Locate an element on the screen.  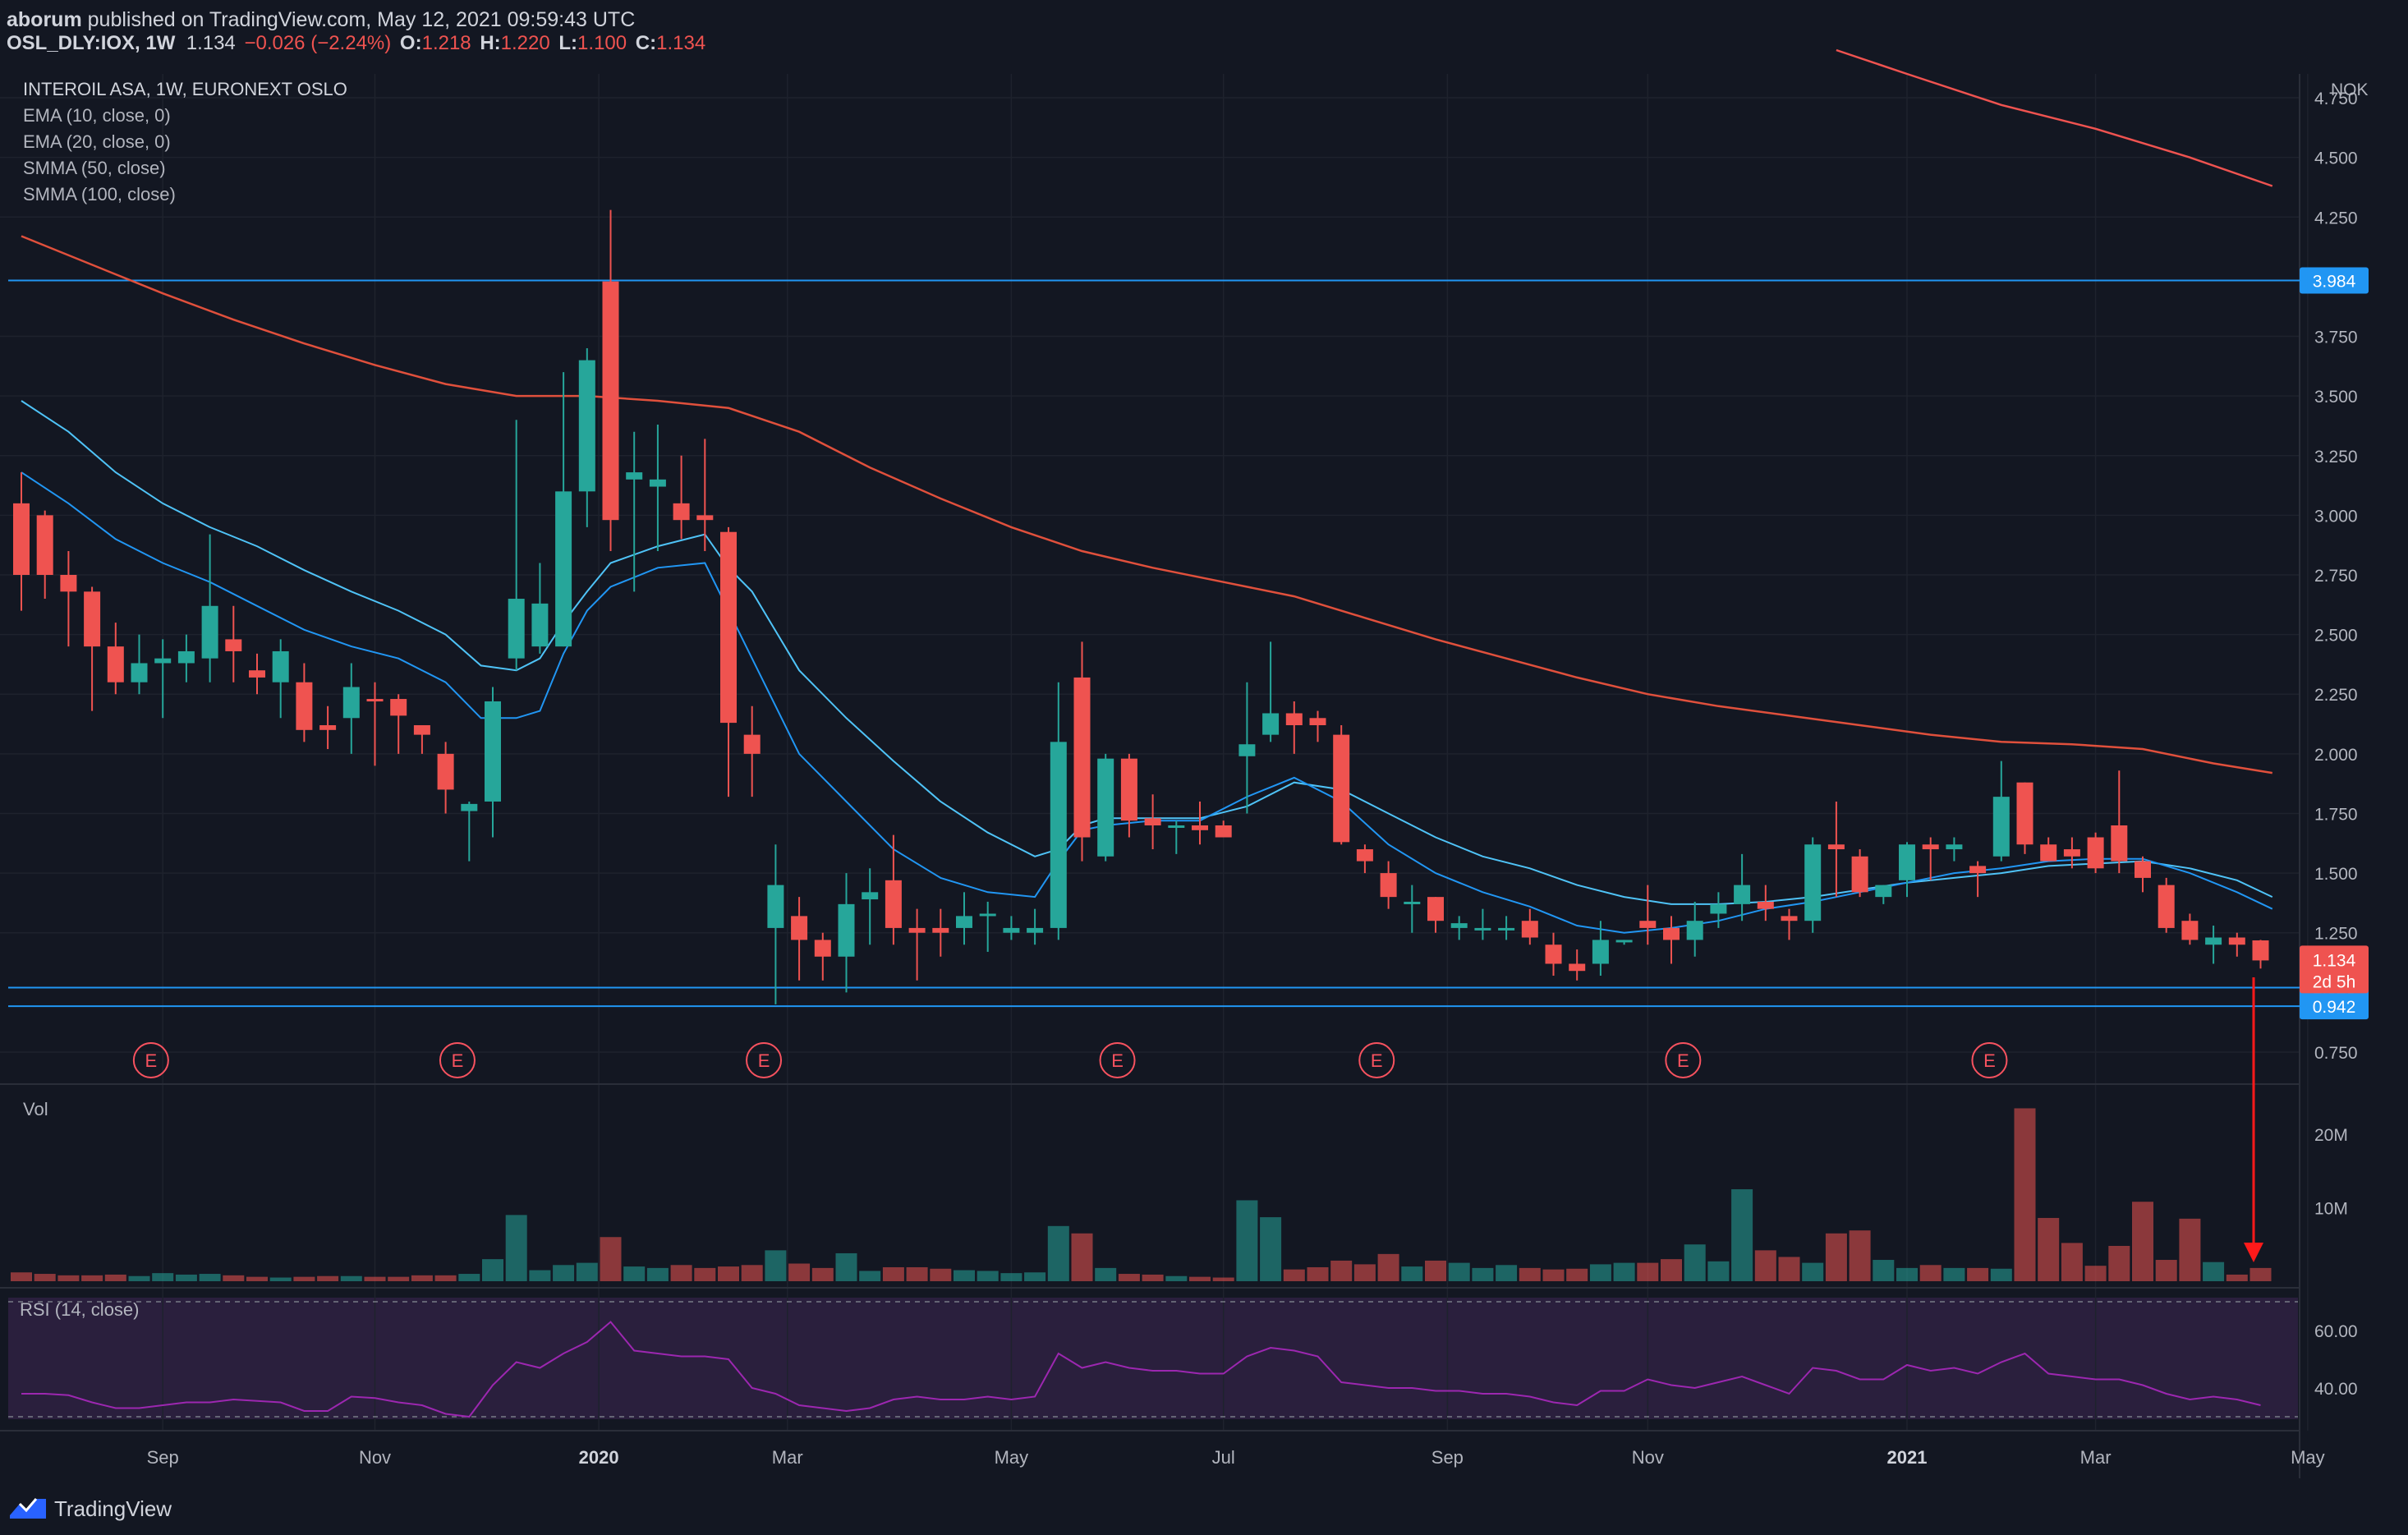
legend-ema20: EMA (20, close, 0) is located at coordinates (97, 141).